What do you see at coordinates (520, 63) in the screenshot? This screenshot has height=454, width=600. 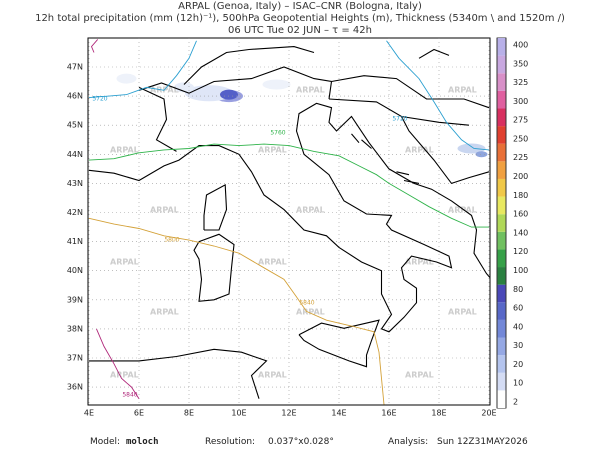 I see `colorbar-label: 350` at bounding box center [520, 63].